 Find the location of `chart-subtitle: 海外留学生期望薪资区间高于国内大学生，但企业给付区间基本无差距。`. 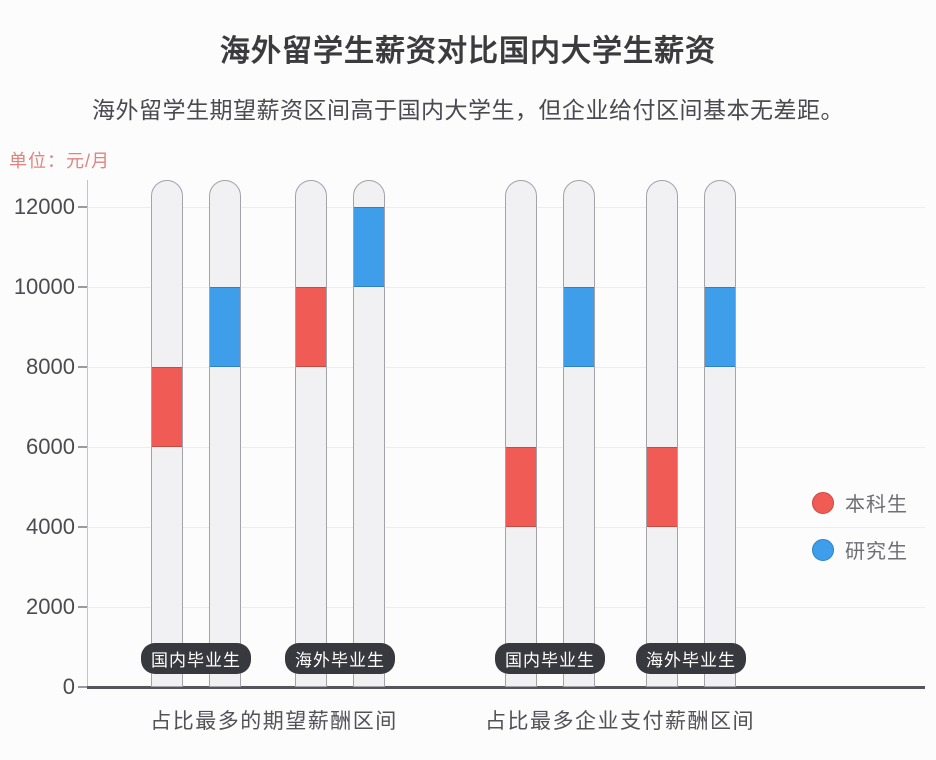

chart-subtitle: 海外留学生期望薪资区间高于国内大学生，但企业给付区间基本无差距。 is located at coordinates (468, 110).